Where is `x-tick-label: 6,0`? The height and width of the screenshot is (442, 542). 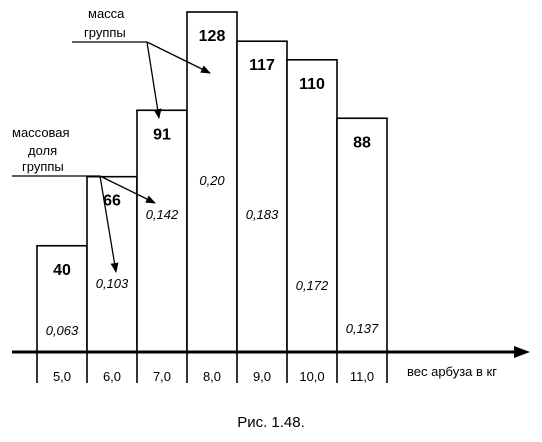
x-tick-label: 6,0 is located at coordinates (112, 376).